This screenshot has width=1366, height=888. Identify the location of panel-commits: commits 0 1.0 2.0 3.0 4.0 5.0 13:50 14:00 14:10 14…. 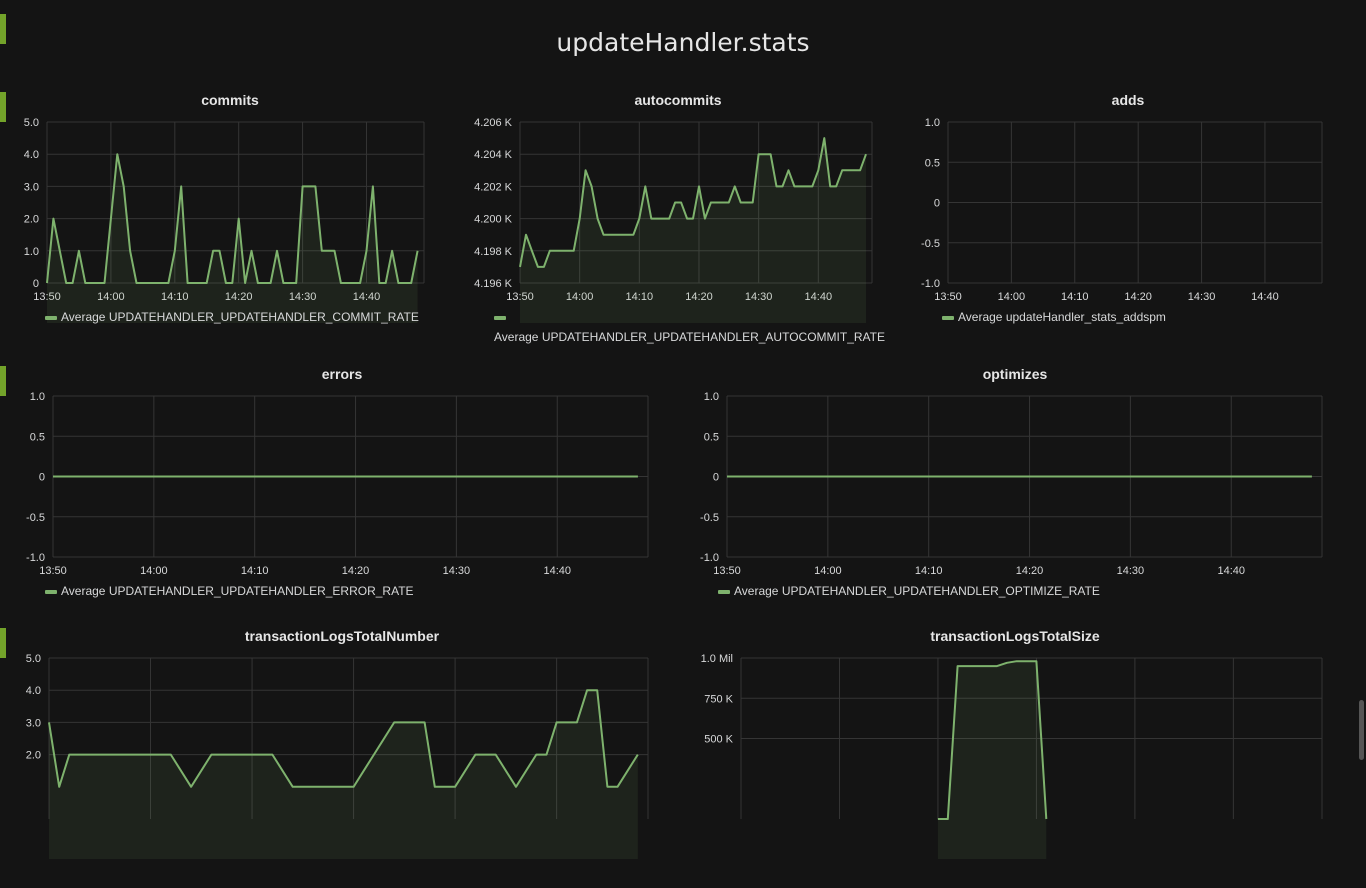
(230, 222).